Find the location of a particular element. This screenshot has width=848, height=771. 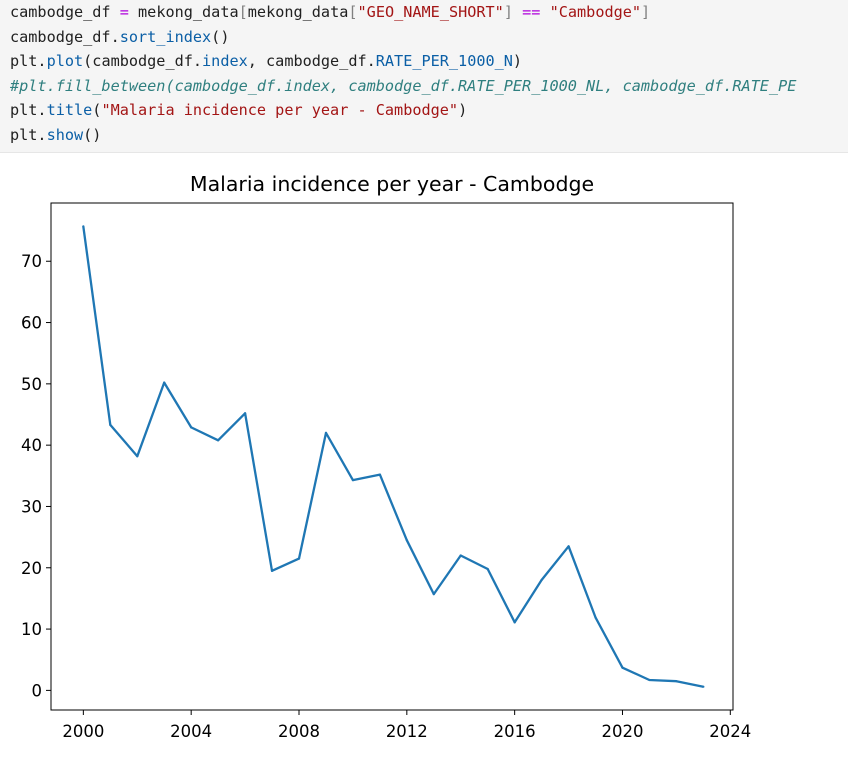

x-tick-label: 2008 is located at coordinates (299, 731).